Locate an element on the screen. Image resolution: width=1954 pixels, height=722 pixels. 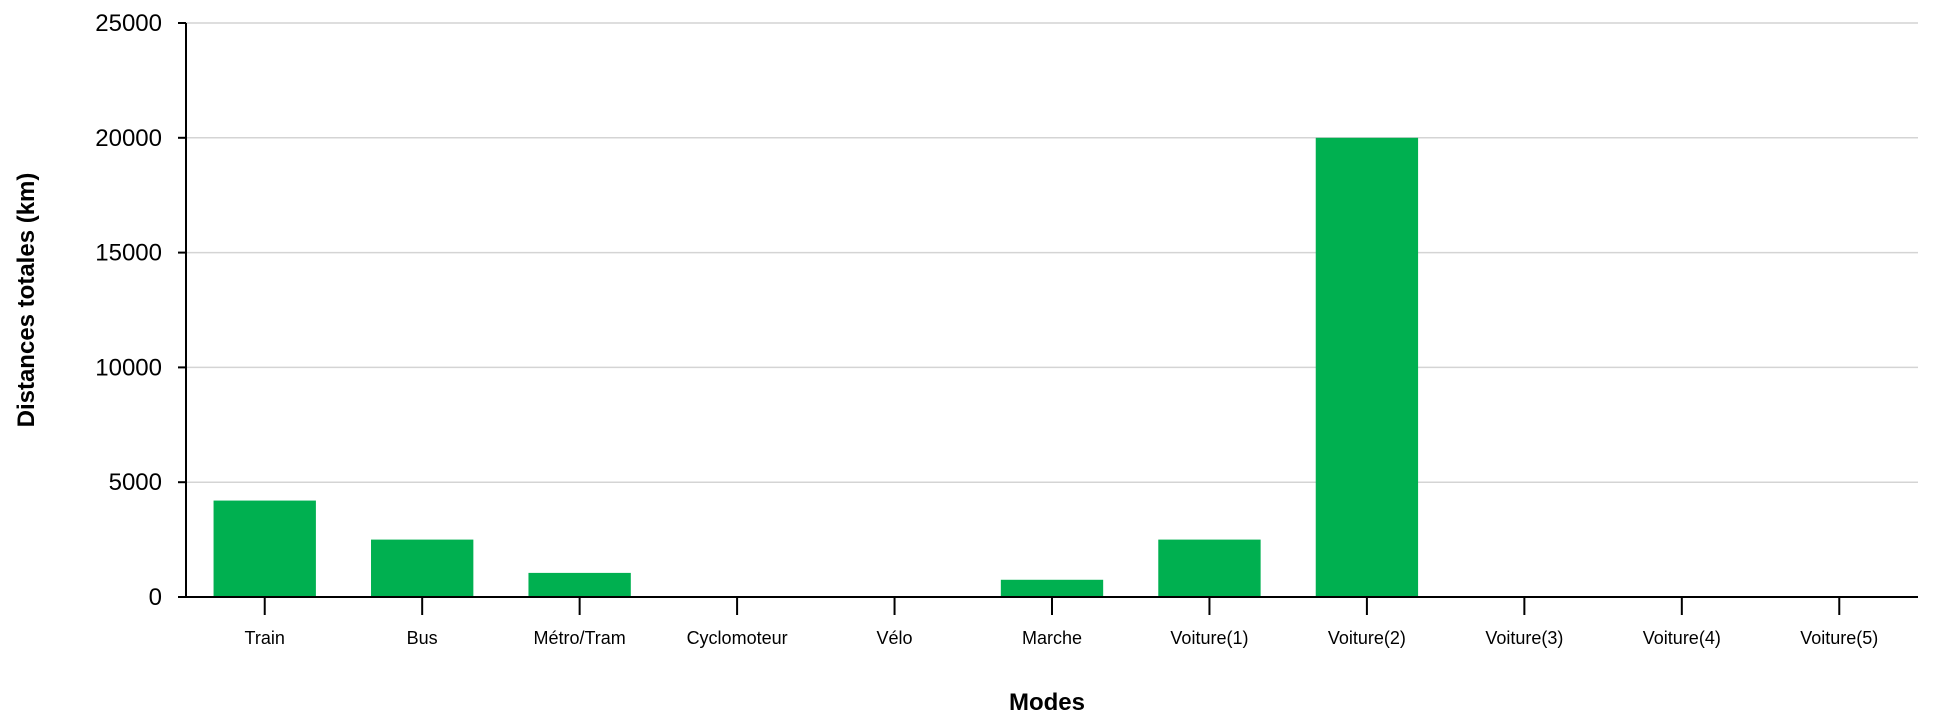
x-tick-label: Voiture(5) is located at coordinates (1839, 638).